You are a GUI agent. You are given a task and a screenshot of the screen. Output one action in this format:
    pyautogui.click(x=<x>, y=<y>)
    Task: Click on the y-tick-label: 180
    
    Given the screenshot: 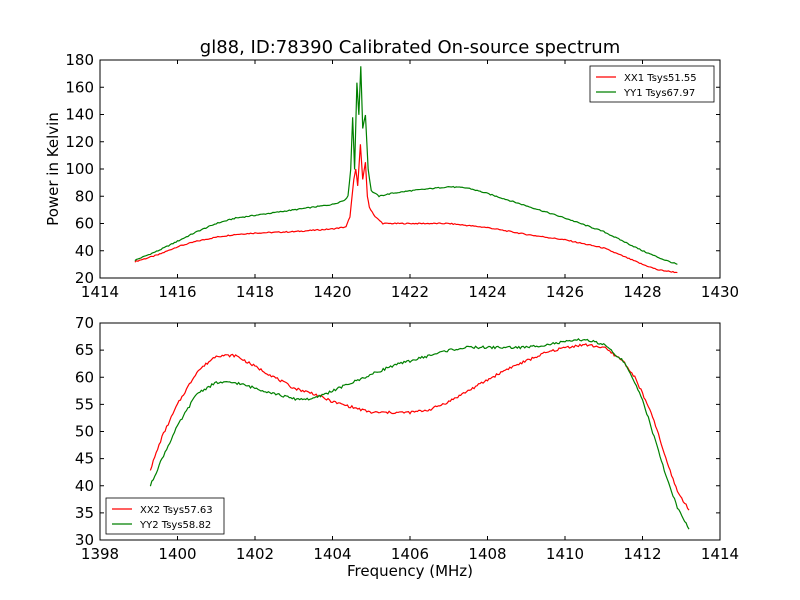 What is the action you would take?
    pyautogui.click(x=79, y=60)
    